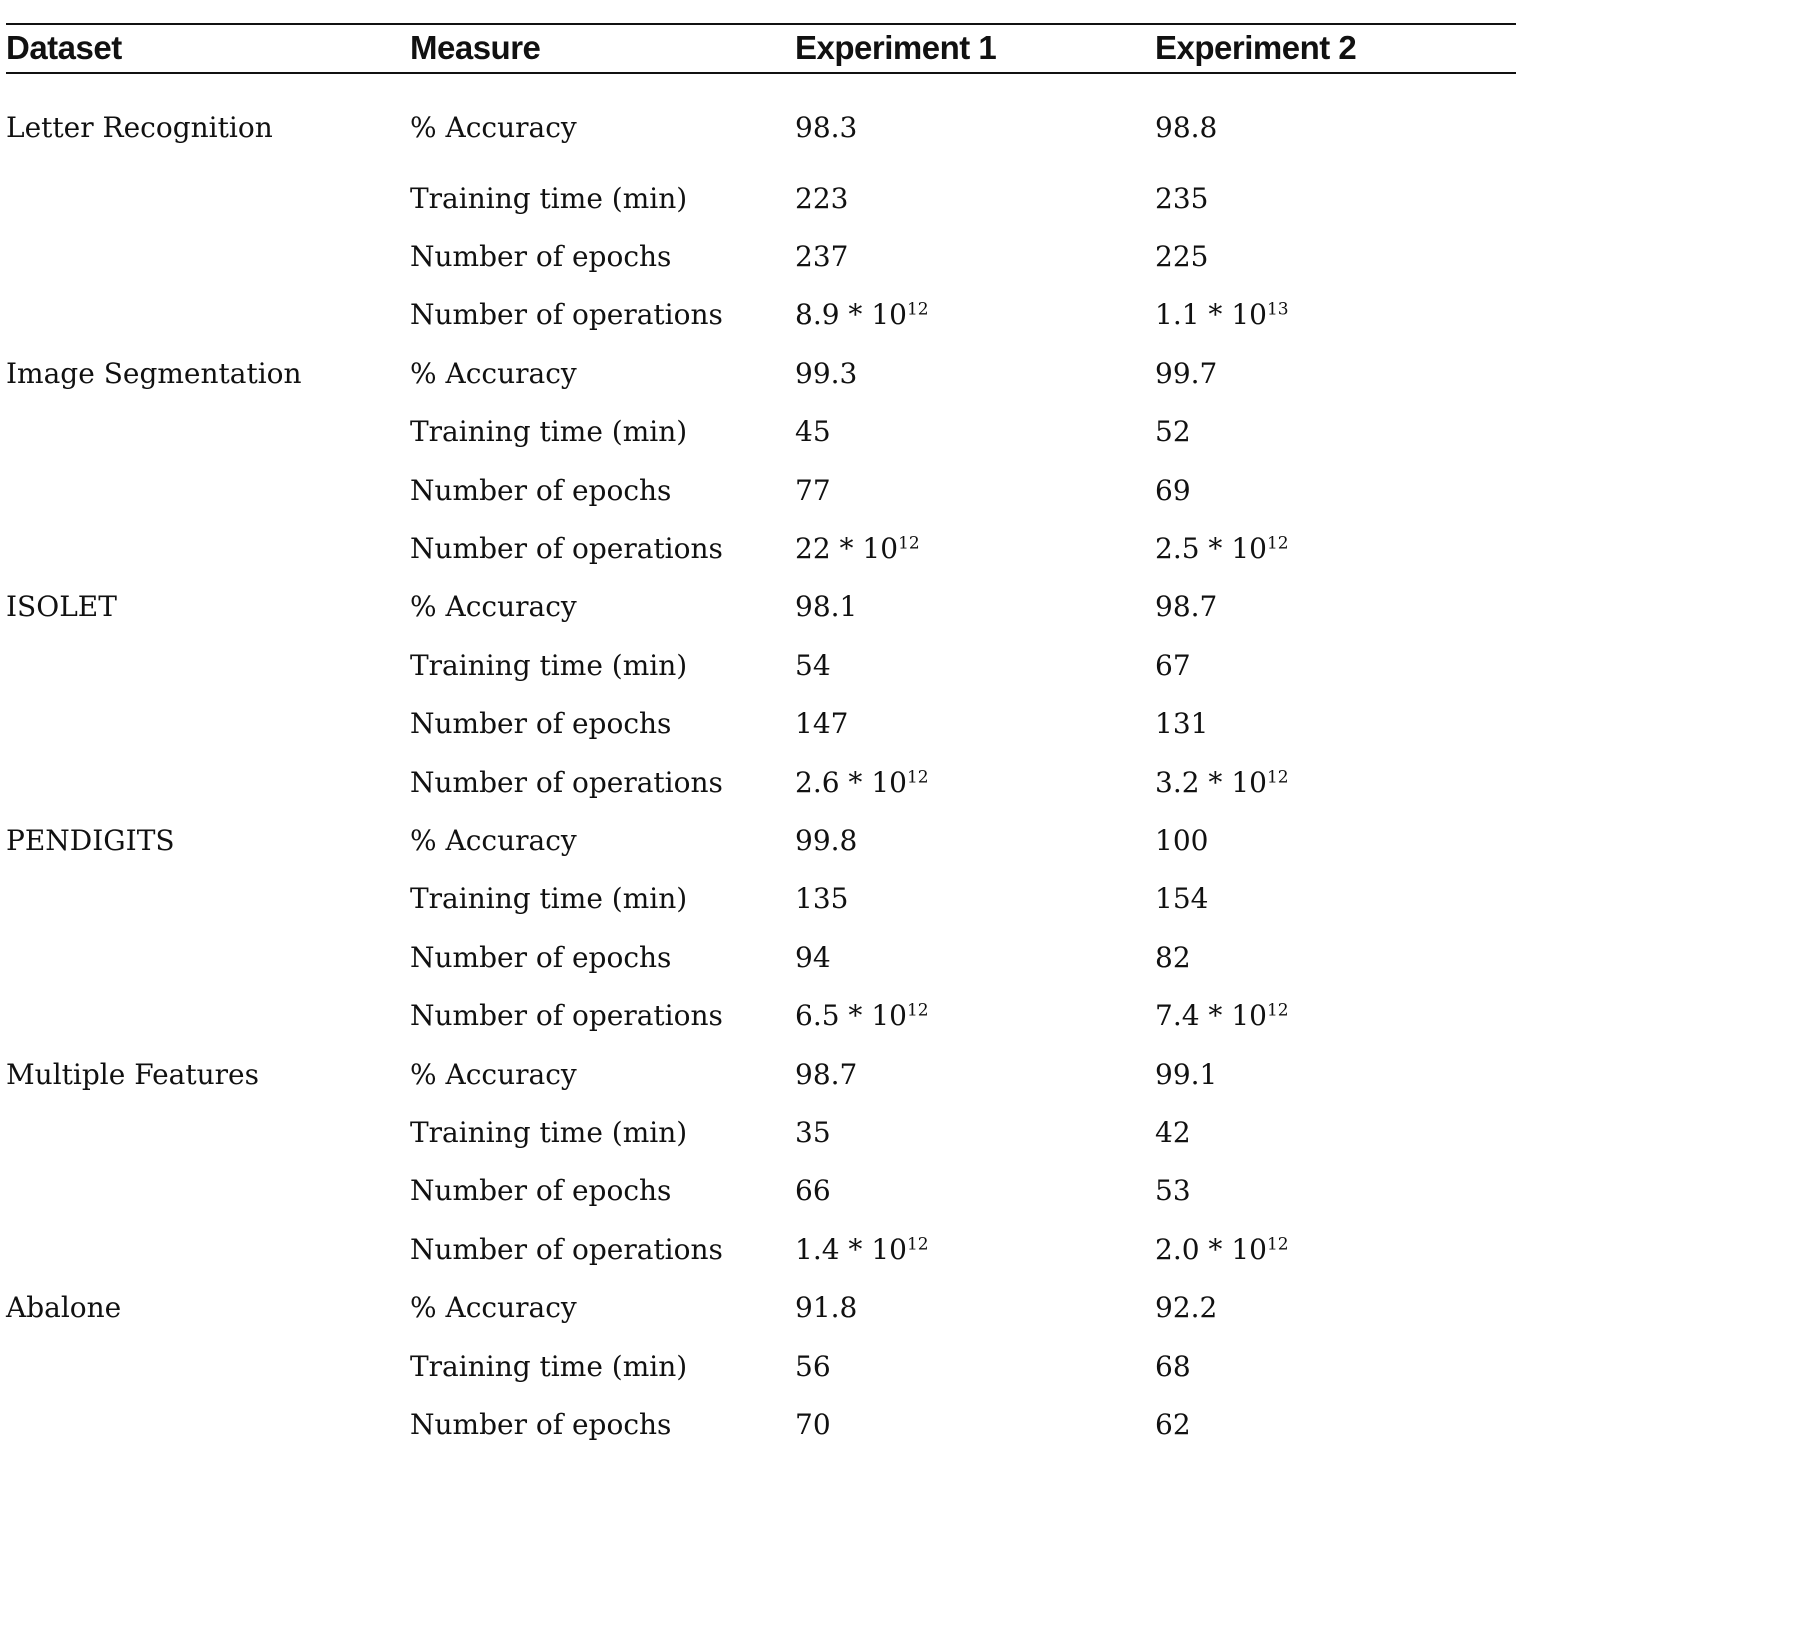  What do you see at coordinates (761, 24) in the screenshot?
I see `table-top-rule` at bounding box center [761, 24].